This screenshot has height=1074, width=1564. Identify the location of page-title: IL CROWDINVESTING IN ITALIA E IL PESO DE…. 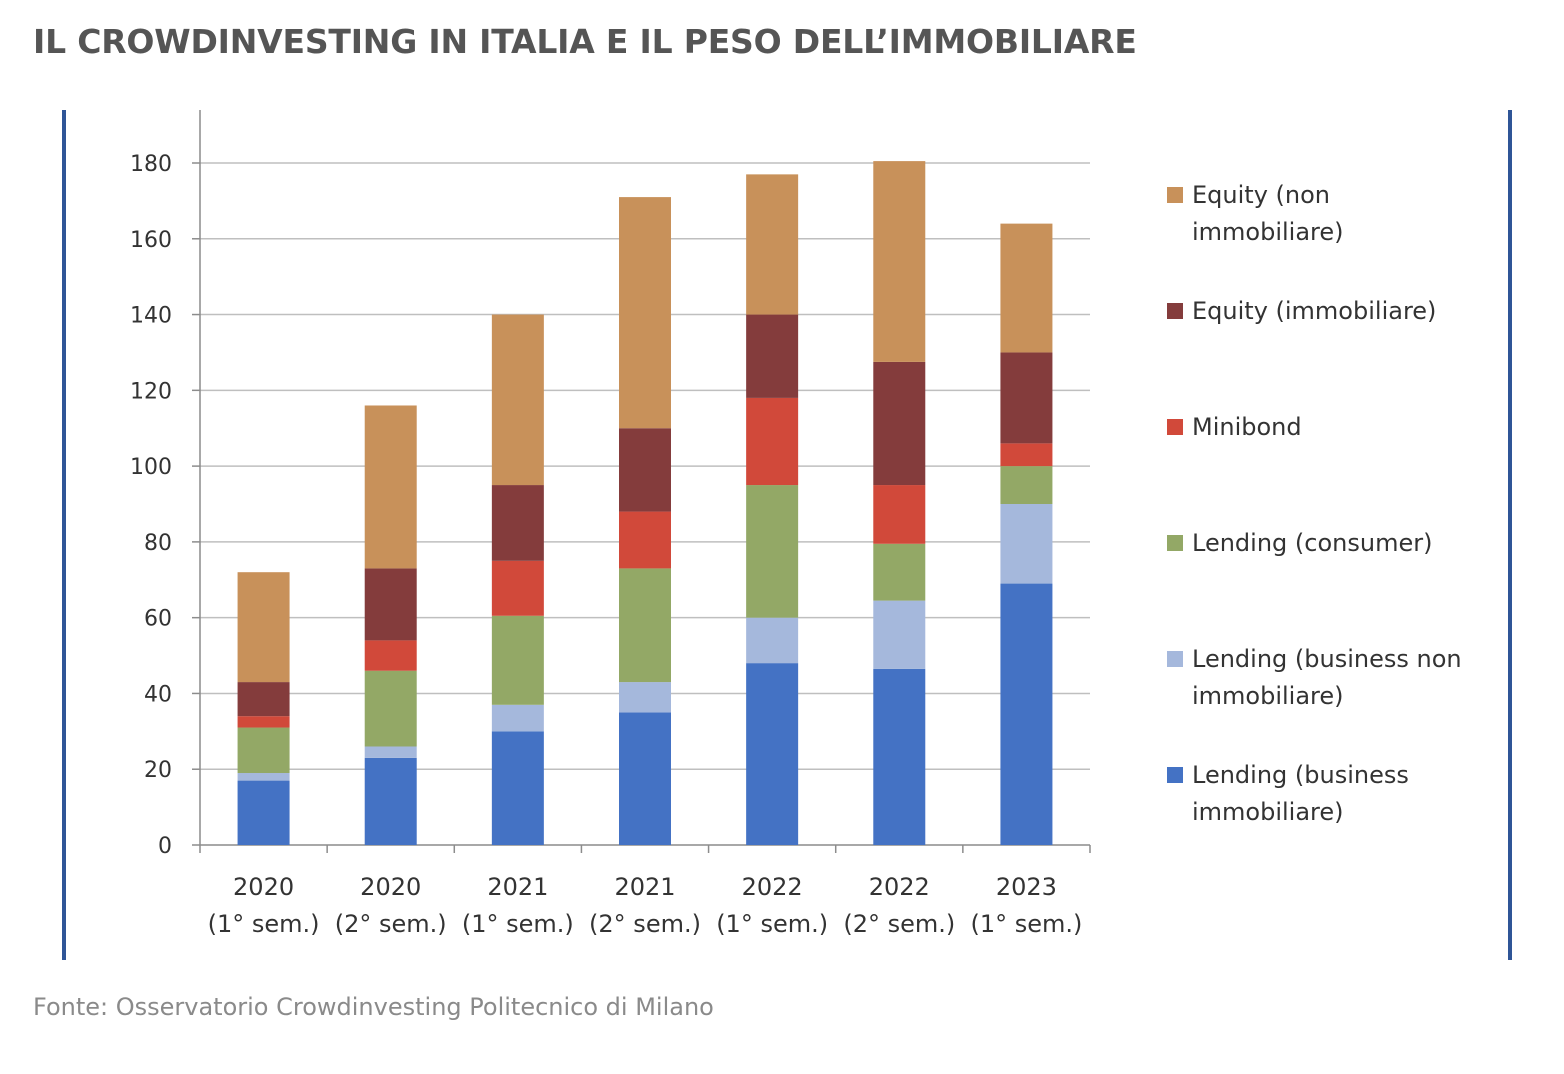
(585, 41).